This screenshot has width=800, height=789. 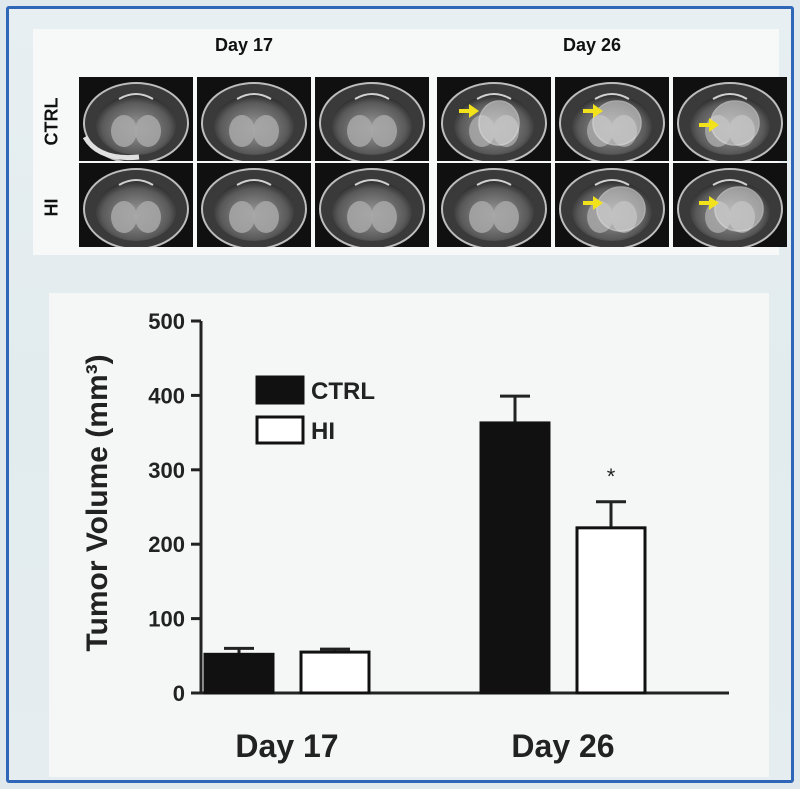 What do you see at coordinates (323, 431) in the screenshot?
I see `legend-label-hi: HI` at bounding box center [323, 431].